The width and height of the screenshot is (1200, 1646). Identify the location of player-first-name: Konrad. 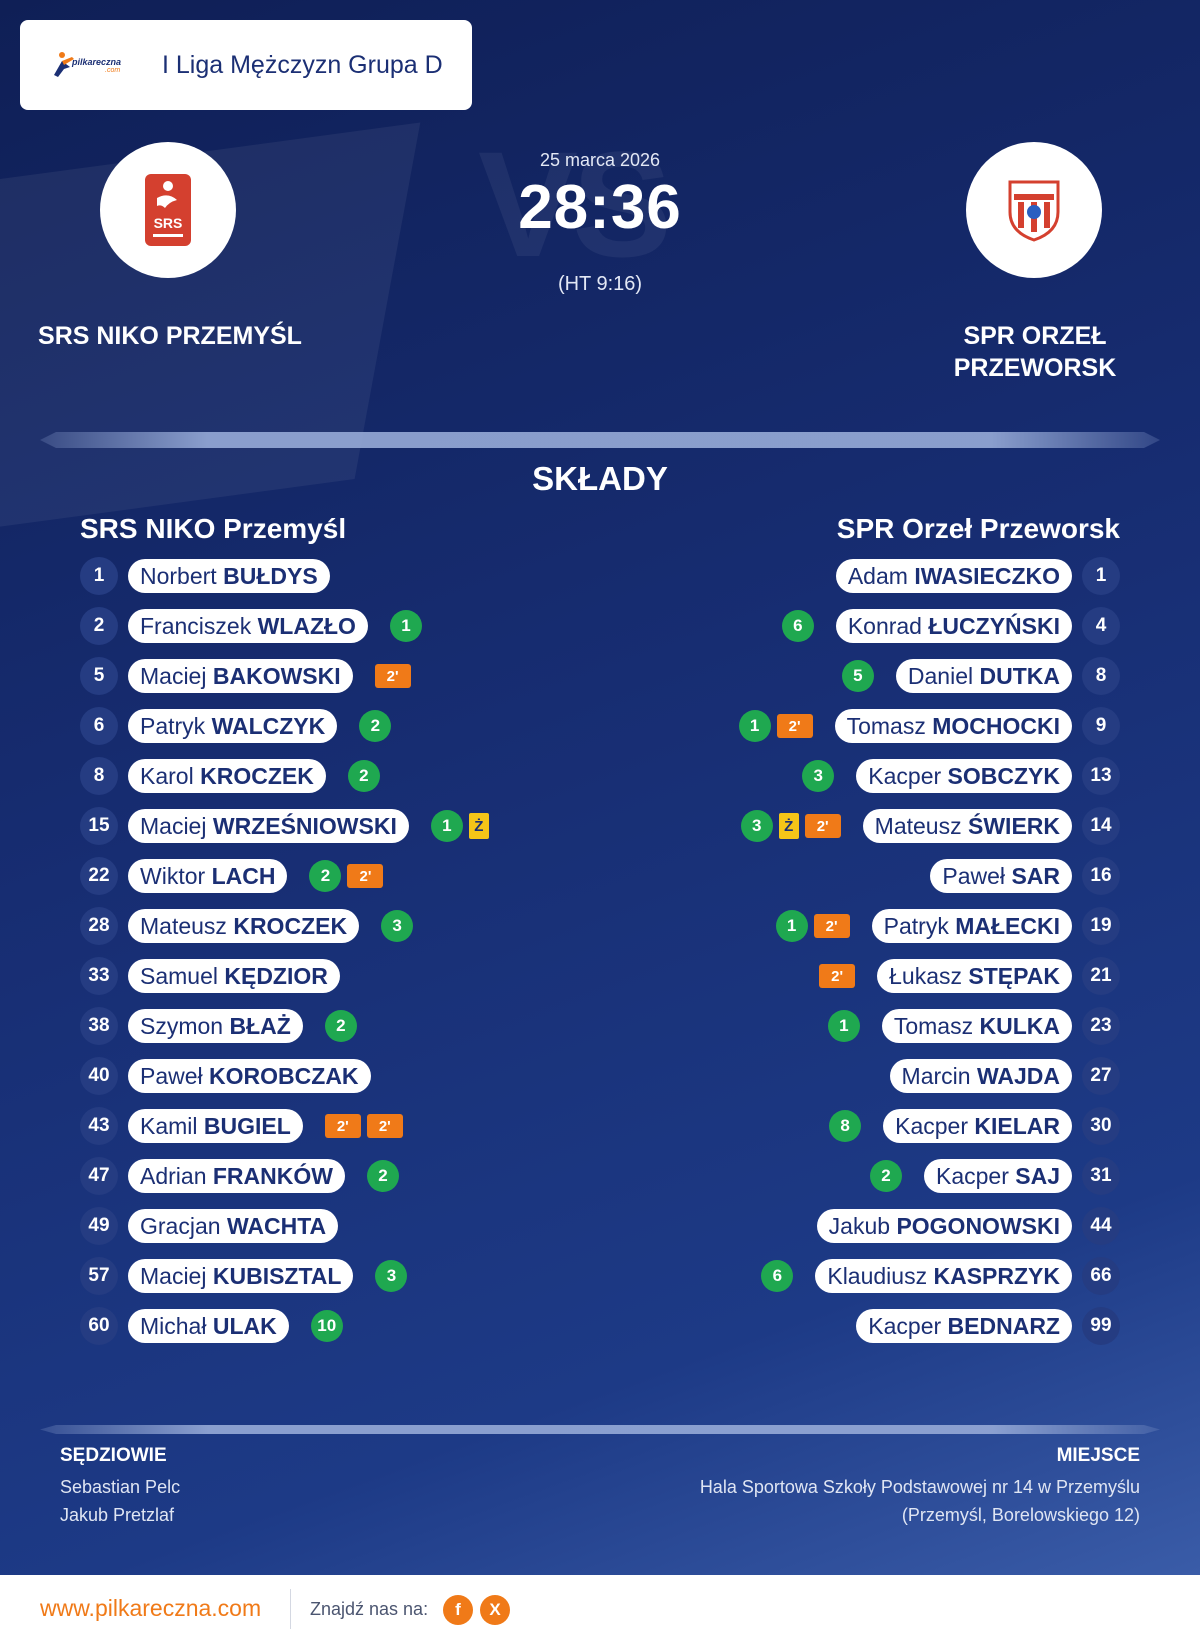
(884, 626).